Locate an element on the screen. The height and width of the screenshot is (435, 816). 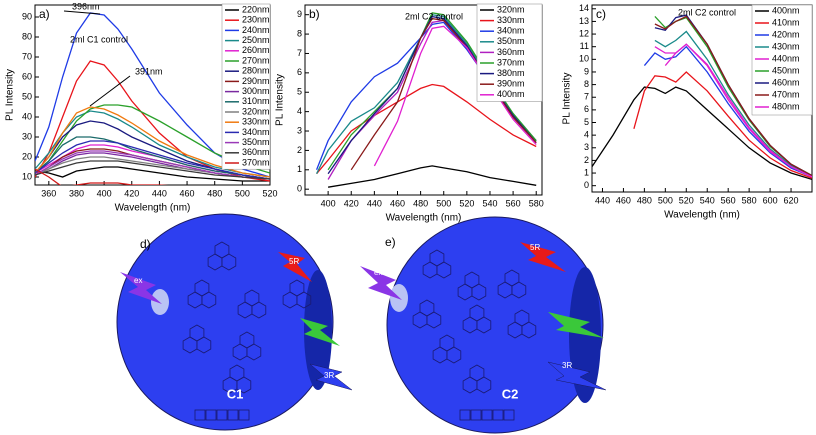
y-tick-label: 3 is located at coordinates (299, 130).